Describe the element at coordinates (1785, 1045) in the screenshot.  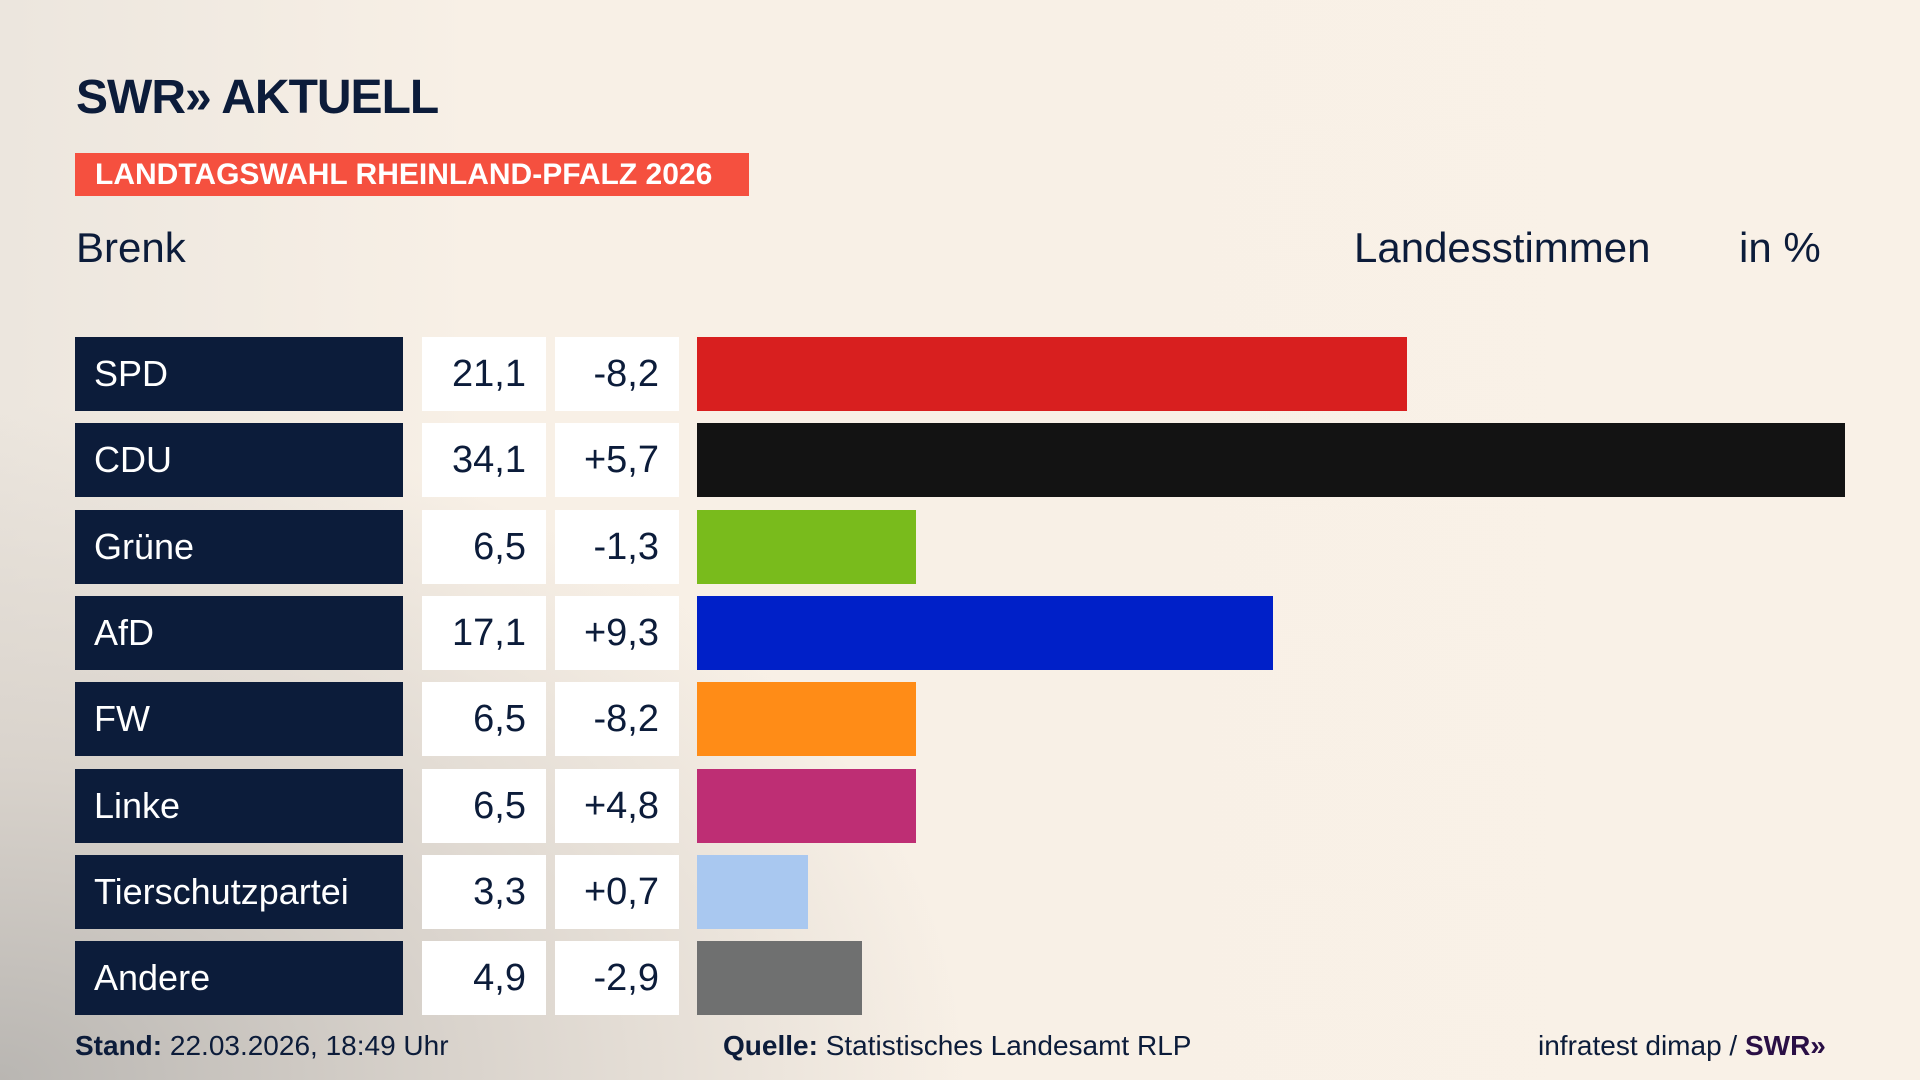
I see `swr-small-logo: SWR»` at that location.